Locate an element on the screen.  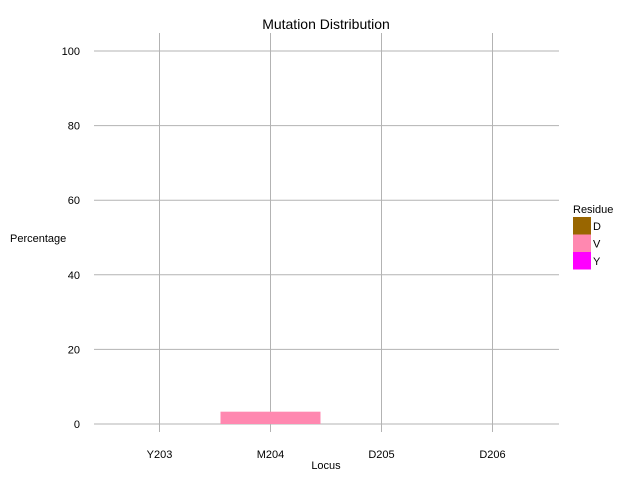
y-axis-label: Percentage is located at coordinates (38, 239).